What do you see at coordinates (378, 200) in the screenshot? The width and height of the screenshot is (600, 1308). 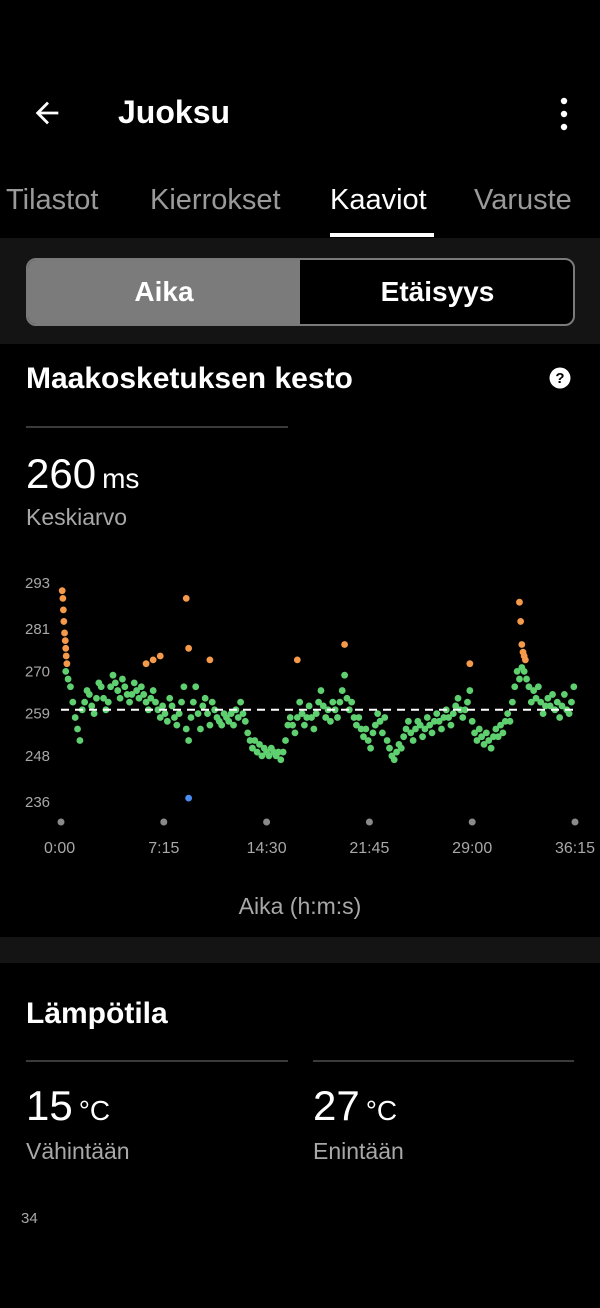 I see `tab-charts: Kaaviot` at bounding box center [378, 200].